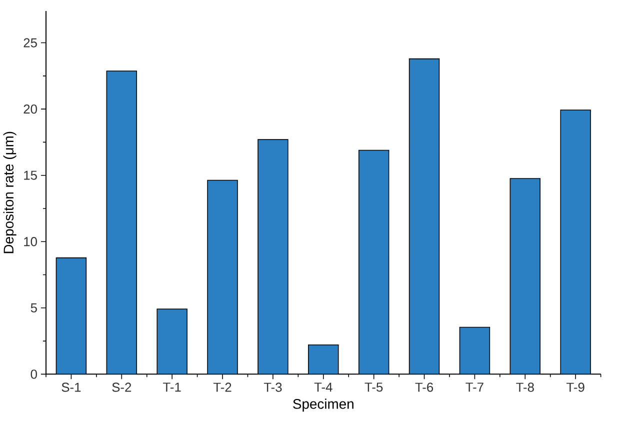  I want to click on y-axis-title: Depositon rate (μm), so click(9, 193).